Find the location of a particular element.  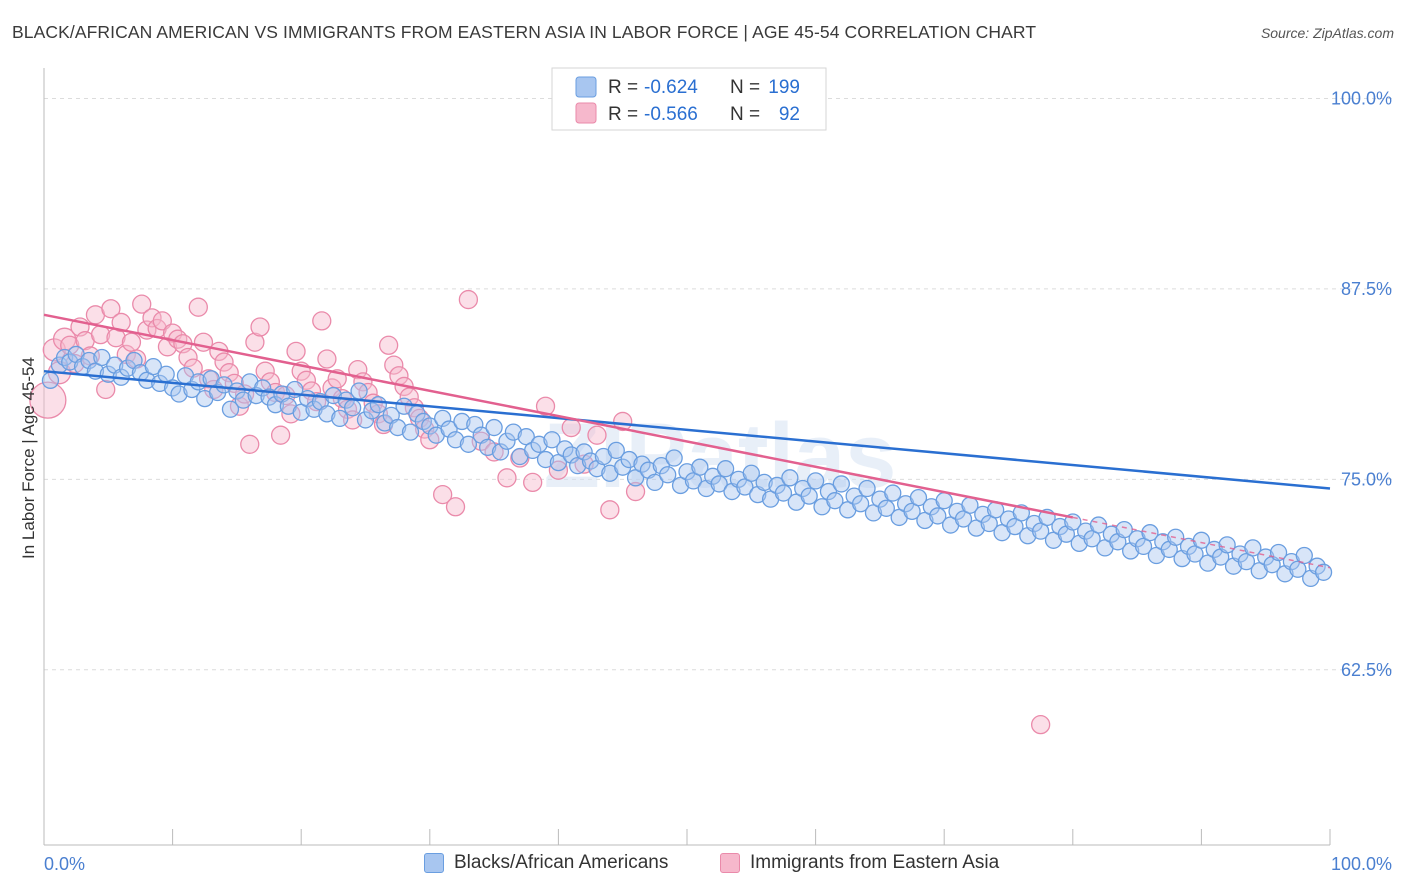

source-credit: Source: ZipAtlas.com is located at coordinates (1327, 33).